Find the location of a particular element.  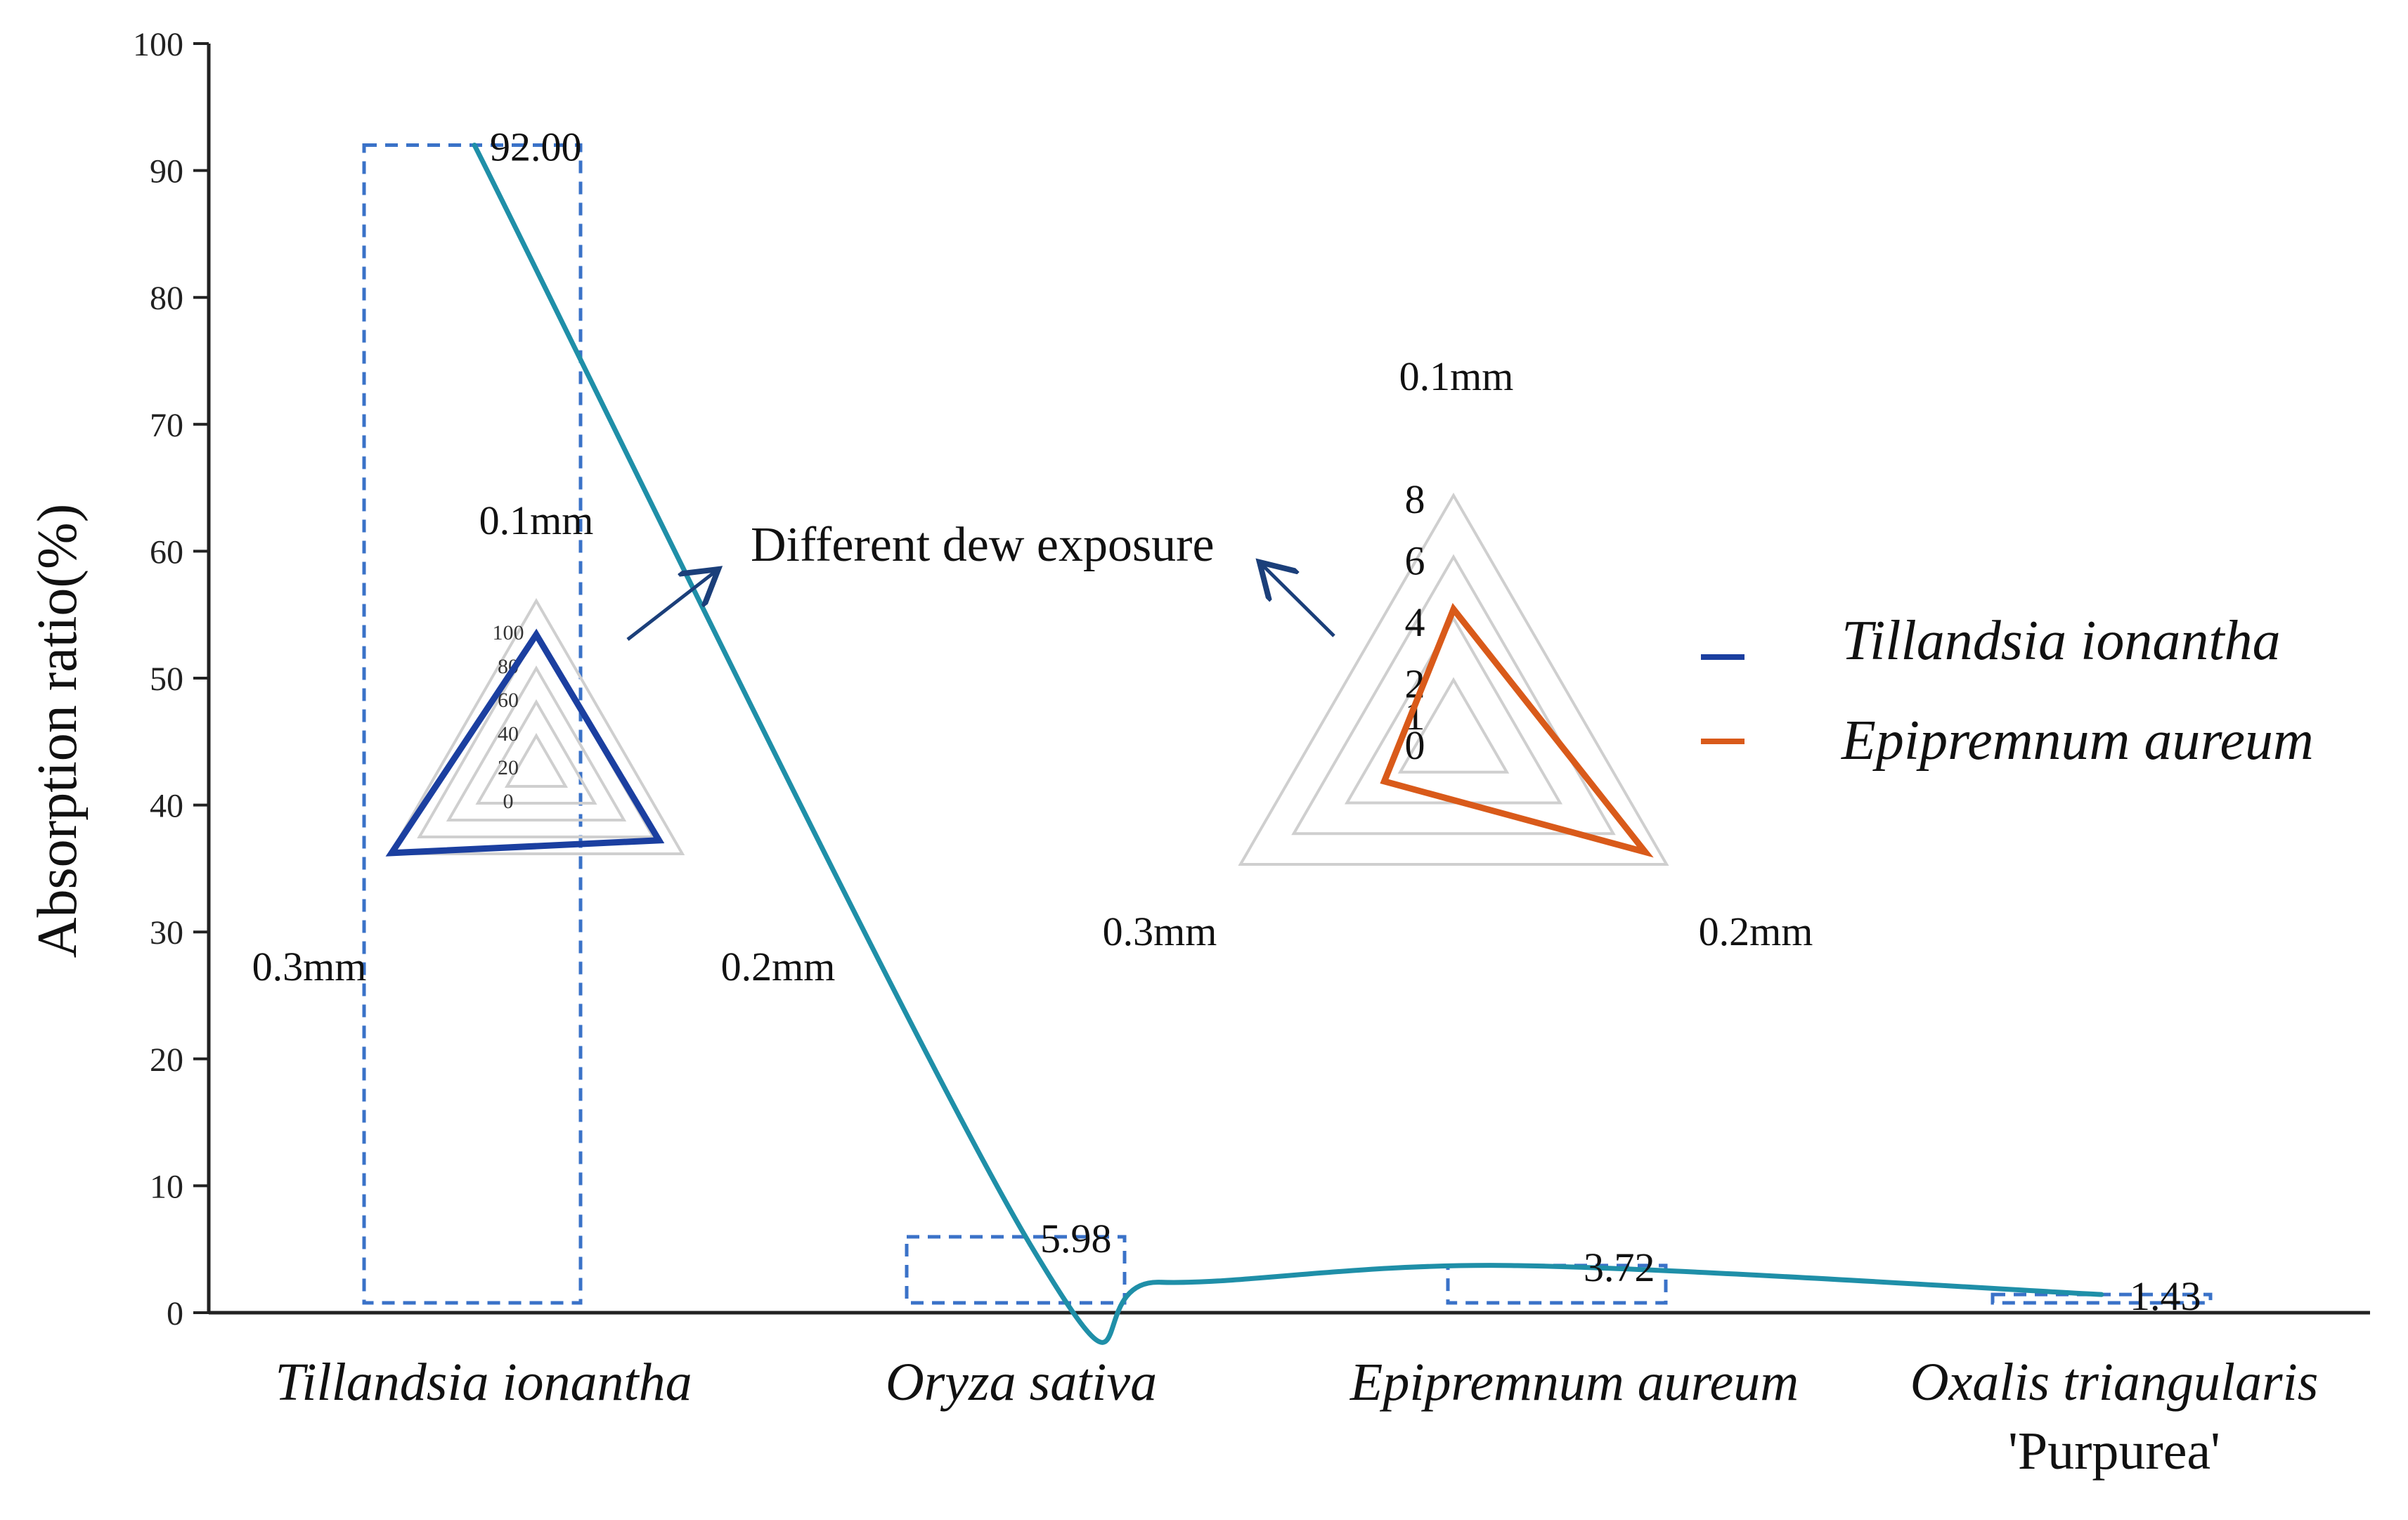

y-ticks: 0 10 20 30 40 50 60 70 80 90 100 is located at coordinates (171, 679).